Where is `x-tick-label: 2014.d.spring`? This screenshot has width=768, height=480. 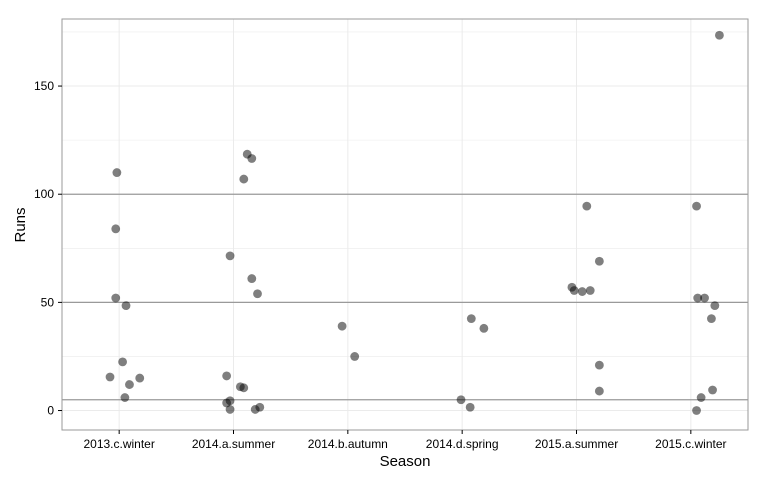 x-tick-label: 2014.d.spring is located at coordinates (462, 444).